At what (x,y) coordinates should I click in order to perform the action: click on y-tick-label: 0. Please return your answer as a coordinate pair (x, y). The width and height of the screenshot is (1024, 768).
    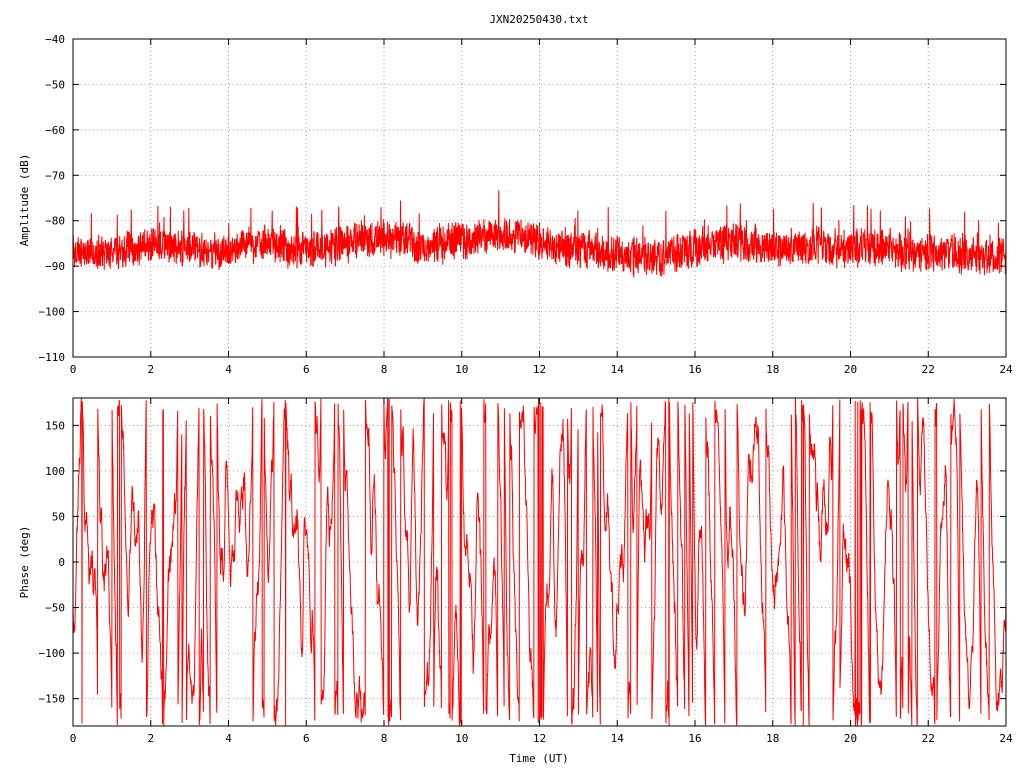
    Looking at the image, I should click on (61, 562).